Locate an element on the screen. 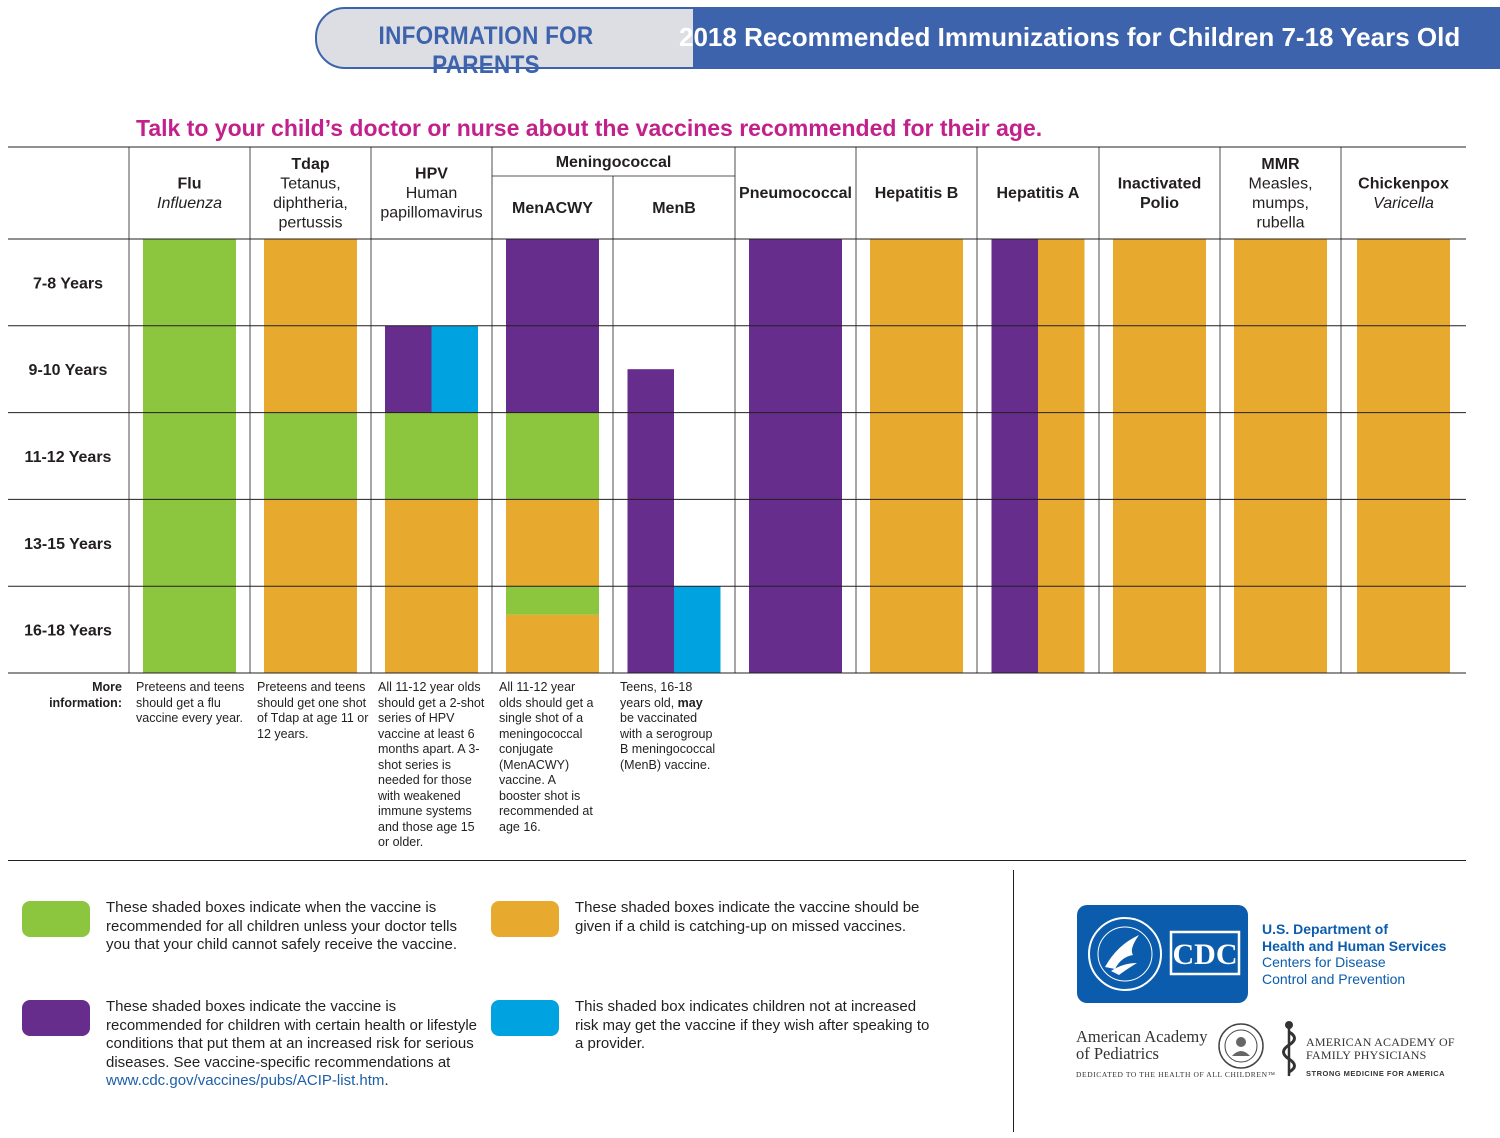  column-subheader-mmr: mumps, is located at coordinates (1280, 203).